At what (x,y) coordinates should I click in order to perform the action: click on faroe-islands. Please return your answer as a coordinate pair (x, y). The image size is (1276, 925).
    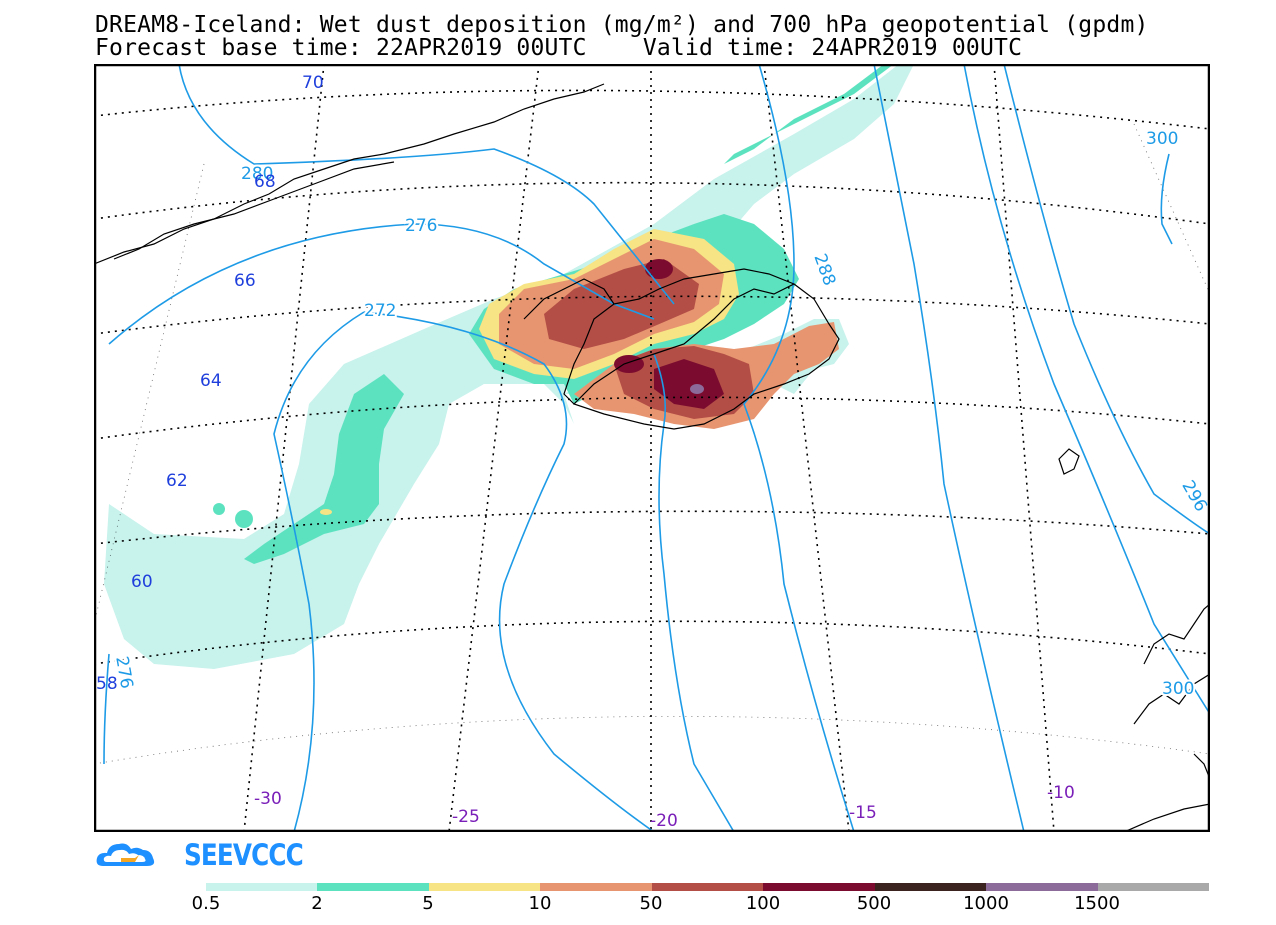
    Looking at the image, I should click on (1069, 461).